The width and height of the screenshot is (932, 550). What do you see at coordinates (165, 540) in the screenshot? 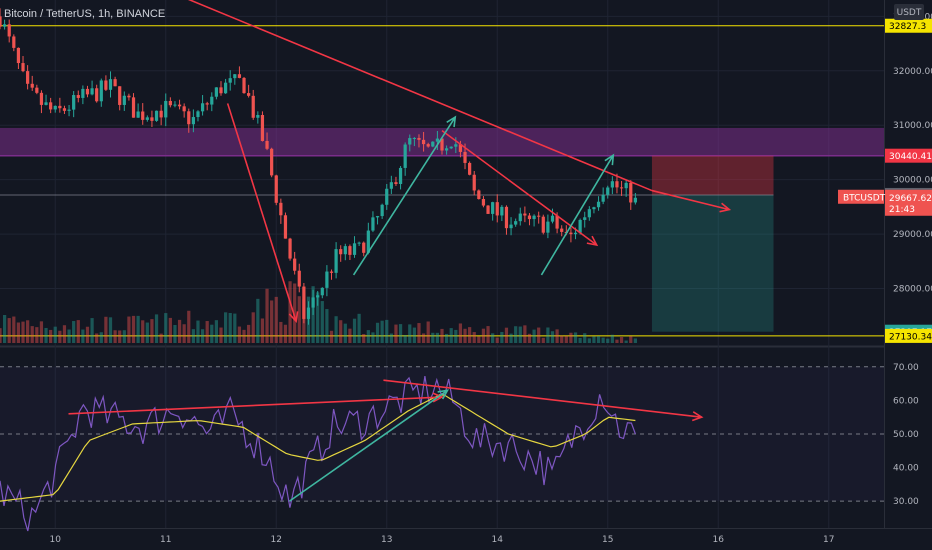
I see `time-tick-label: 11` at bounding box center [165, 540].